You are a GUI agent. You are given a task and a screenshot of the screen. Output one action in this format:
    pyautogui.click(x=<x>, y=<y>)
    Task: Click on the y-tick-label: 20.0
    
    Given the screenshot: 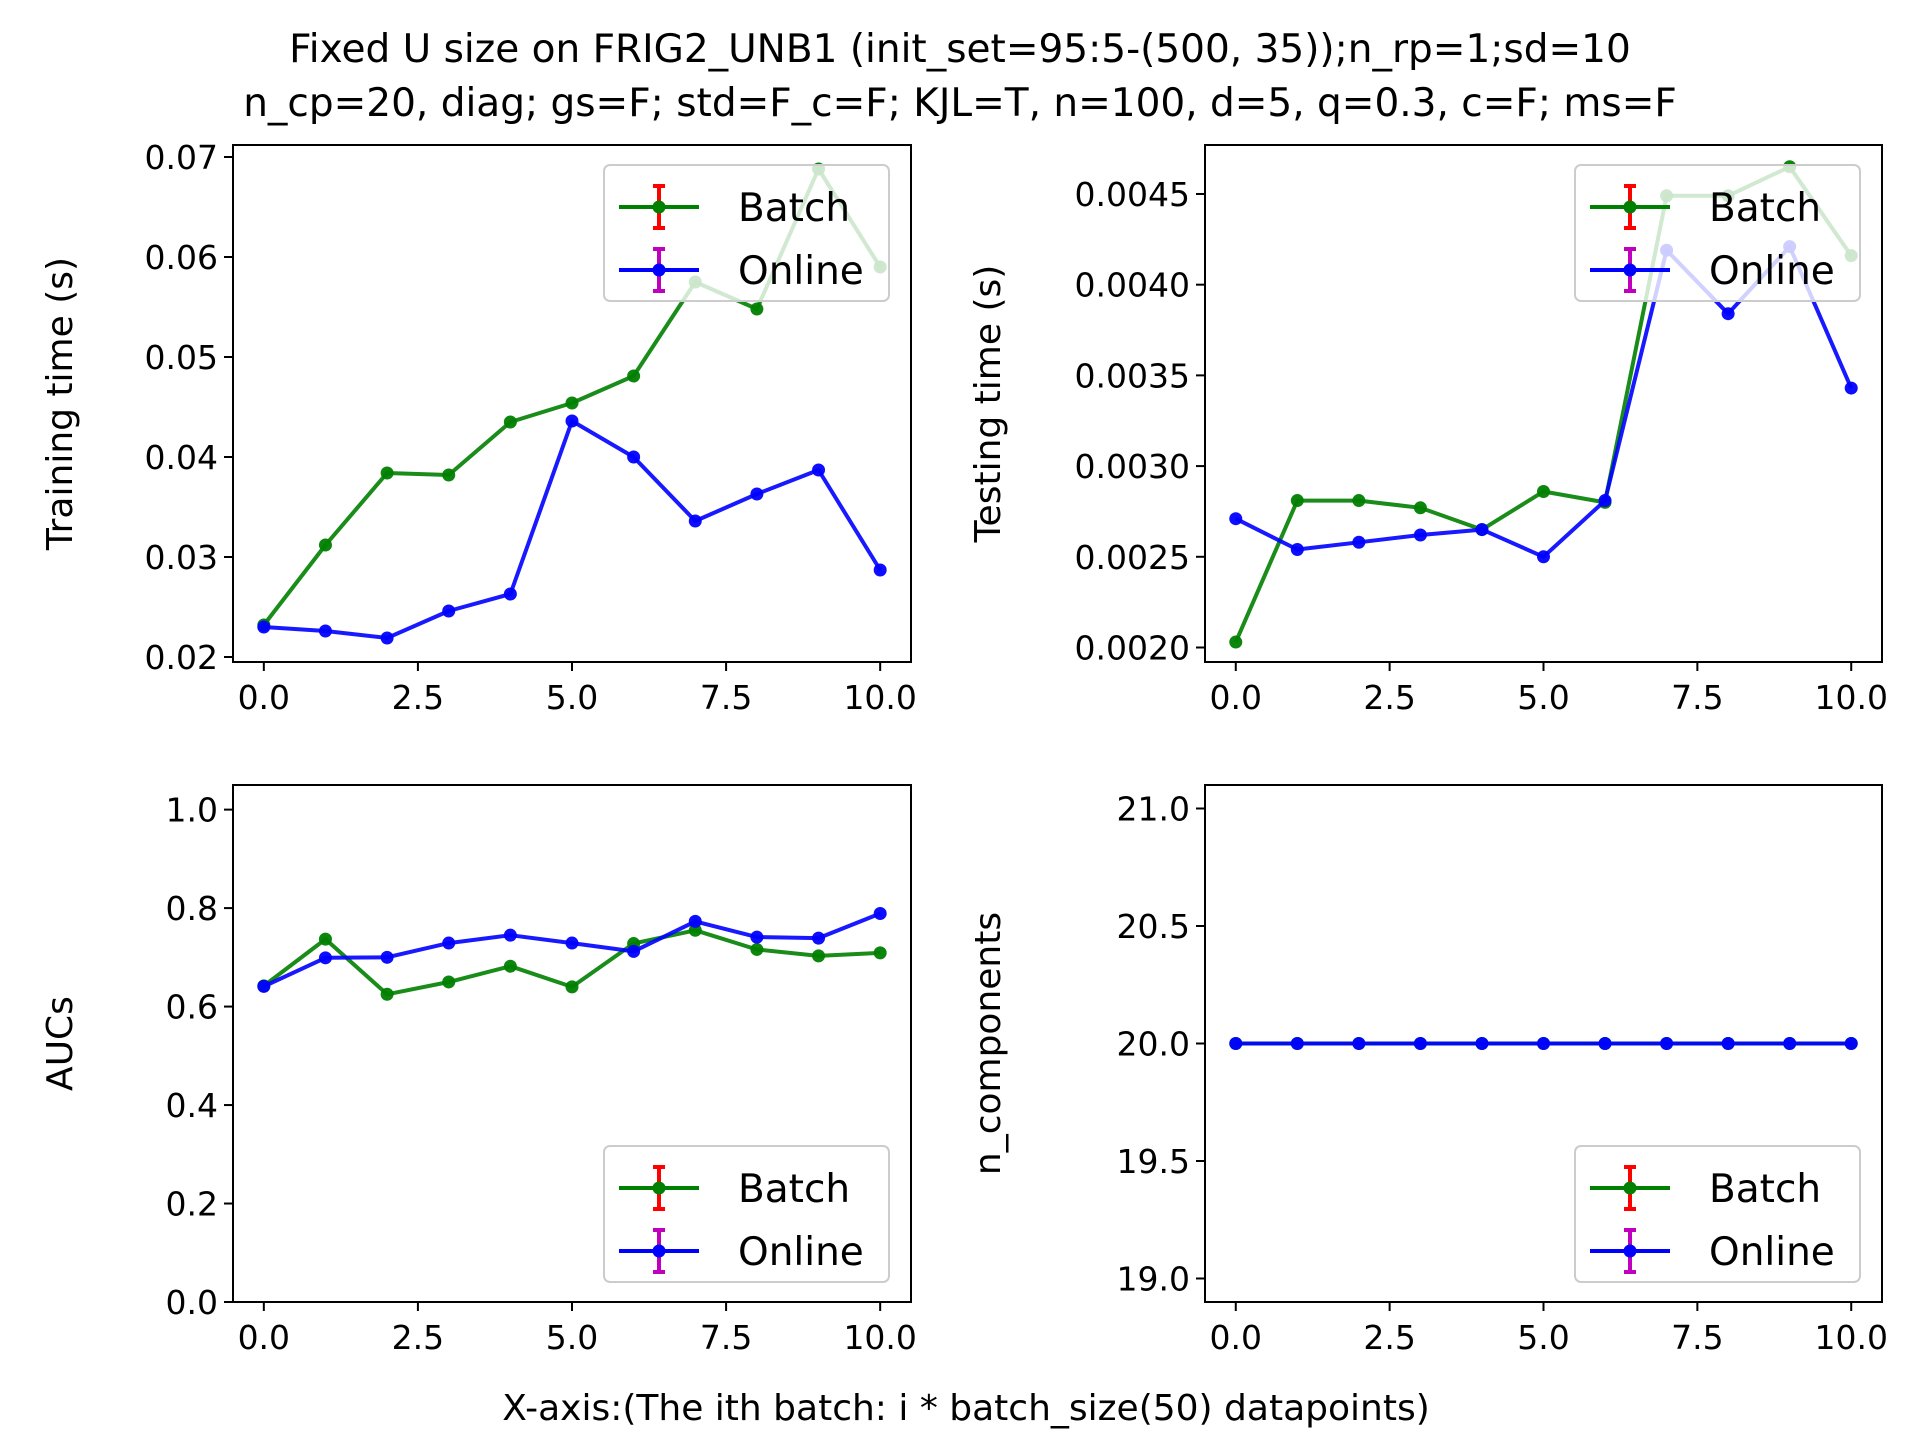 What is the action you would take?
    pyautogui.click(x=1153, y=1044)
    